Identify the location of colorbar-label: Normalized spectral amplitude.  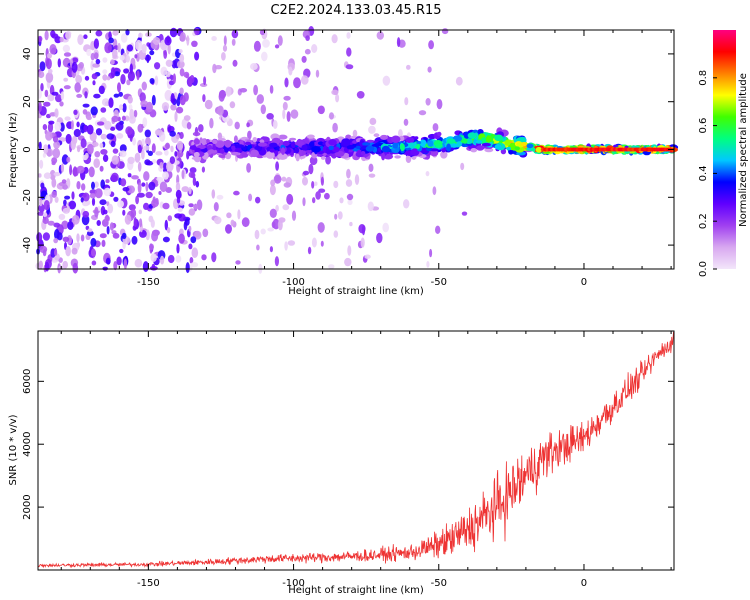
(743, 150).